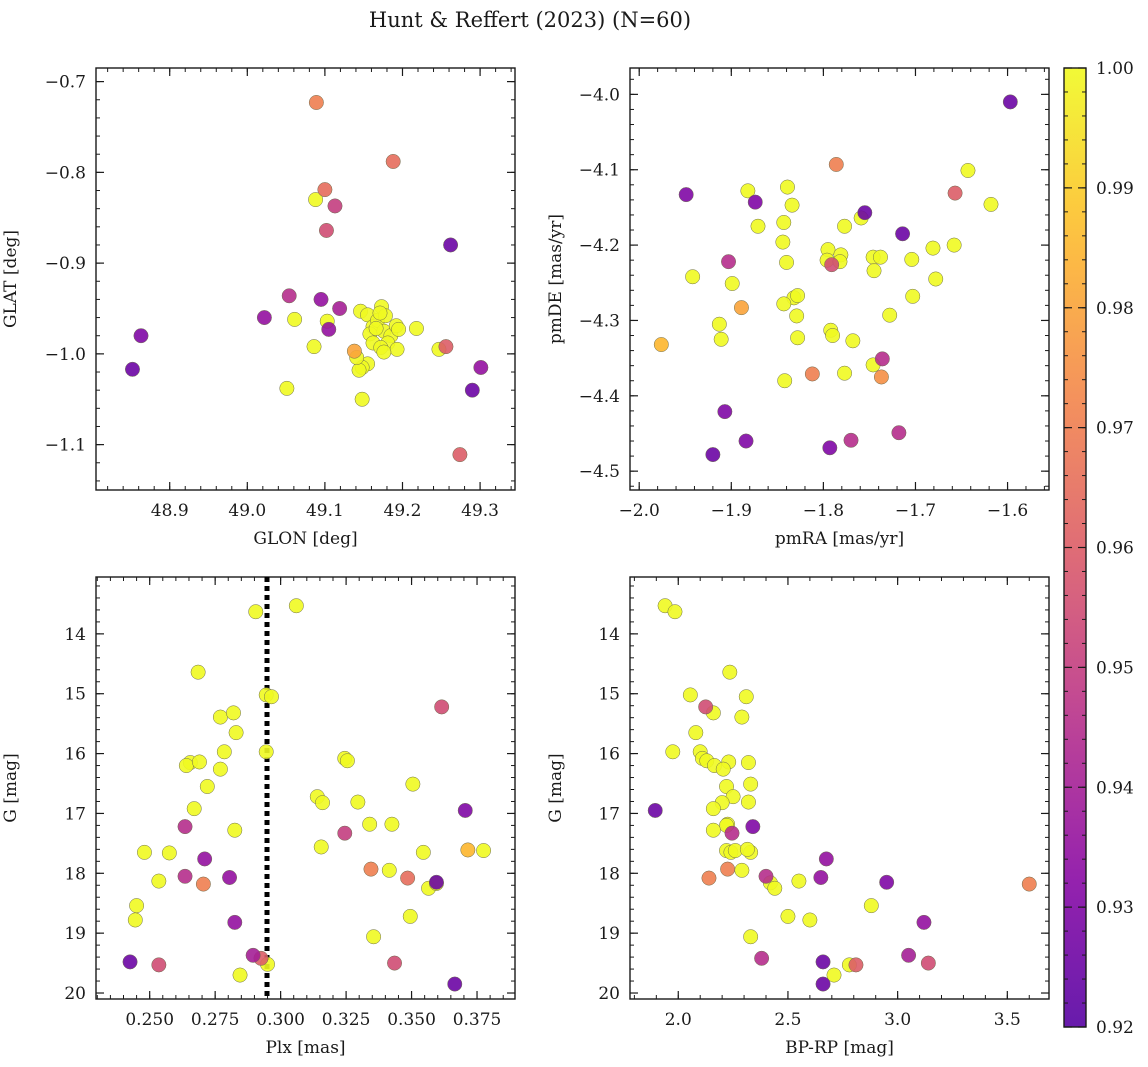  What do you see at coordinates (403, 511) in the screenshot?
I see `x-tick-label: 49.2` at bounding box center [403, 511].